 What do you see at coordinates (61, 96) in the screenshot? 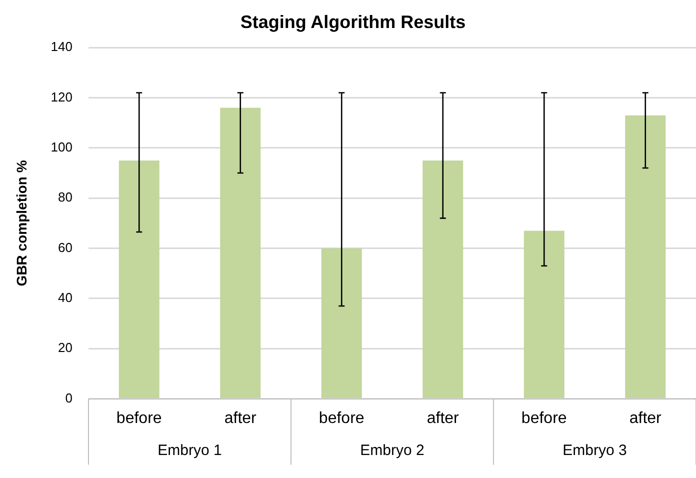
I see `y-tick-label: 120` at bounding box center [61, 96].